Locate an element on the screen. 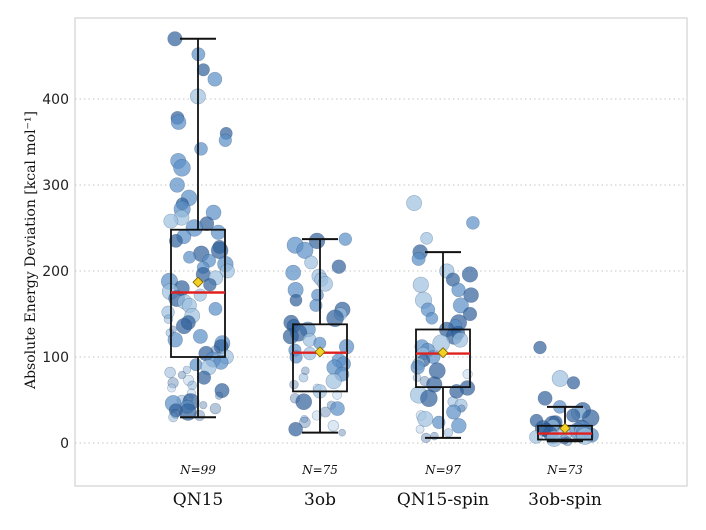 This screenshot has height=530, width=706. box-QN15-spin is located at coordinates (443, 358).